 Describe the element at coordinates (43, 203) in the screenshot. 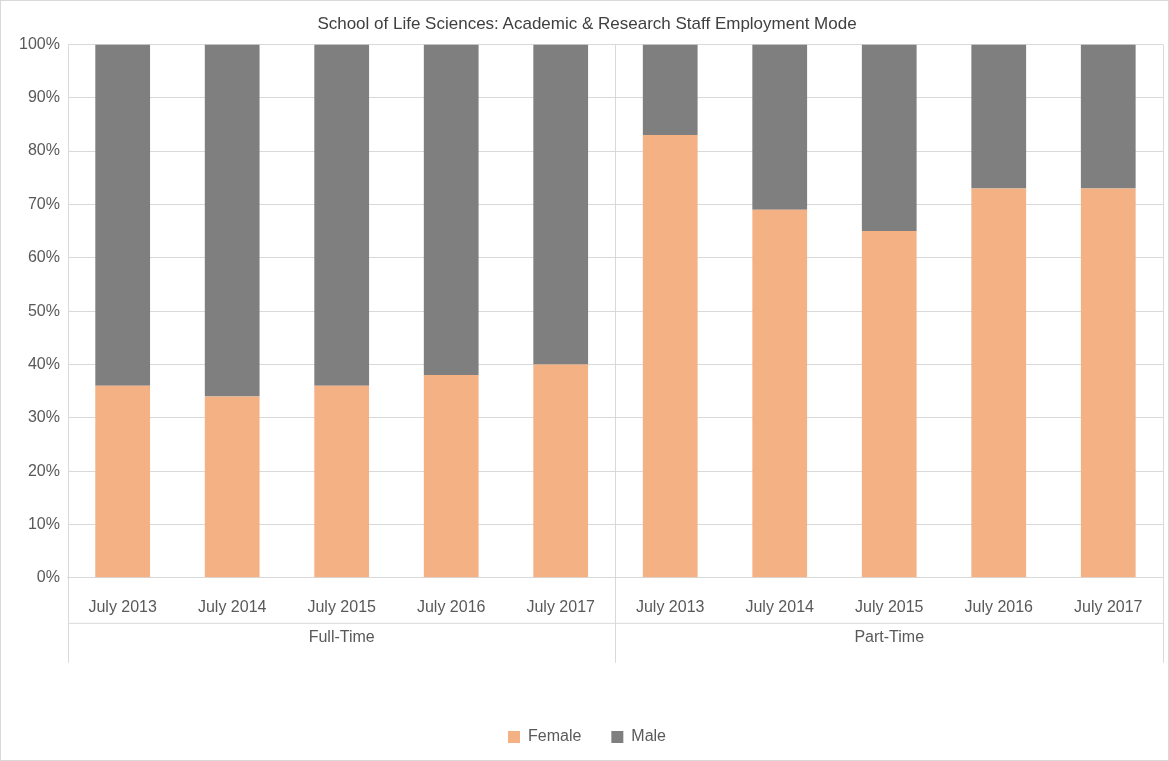

I see `y-tick-label: 70%` at that location.